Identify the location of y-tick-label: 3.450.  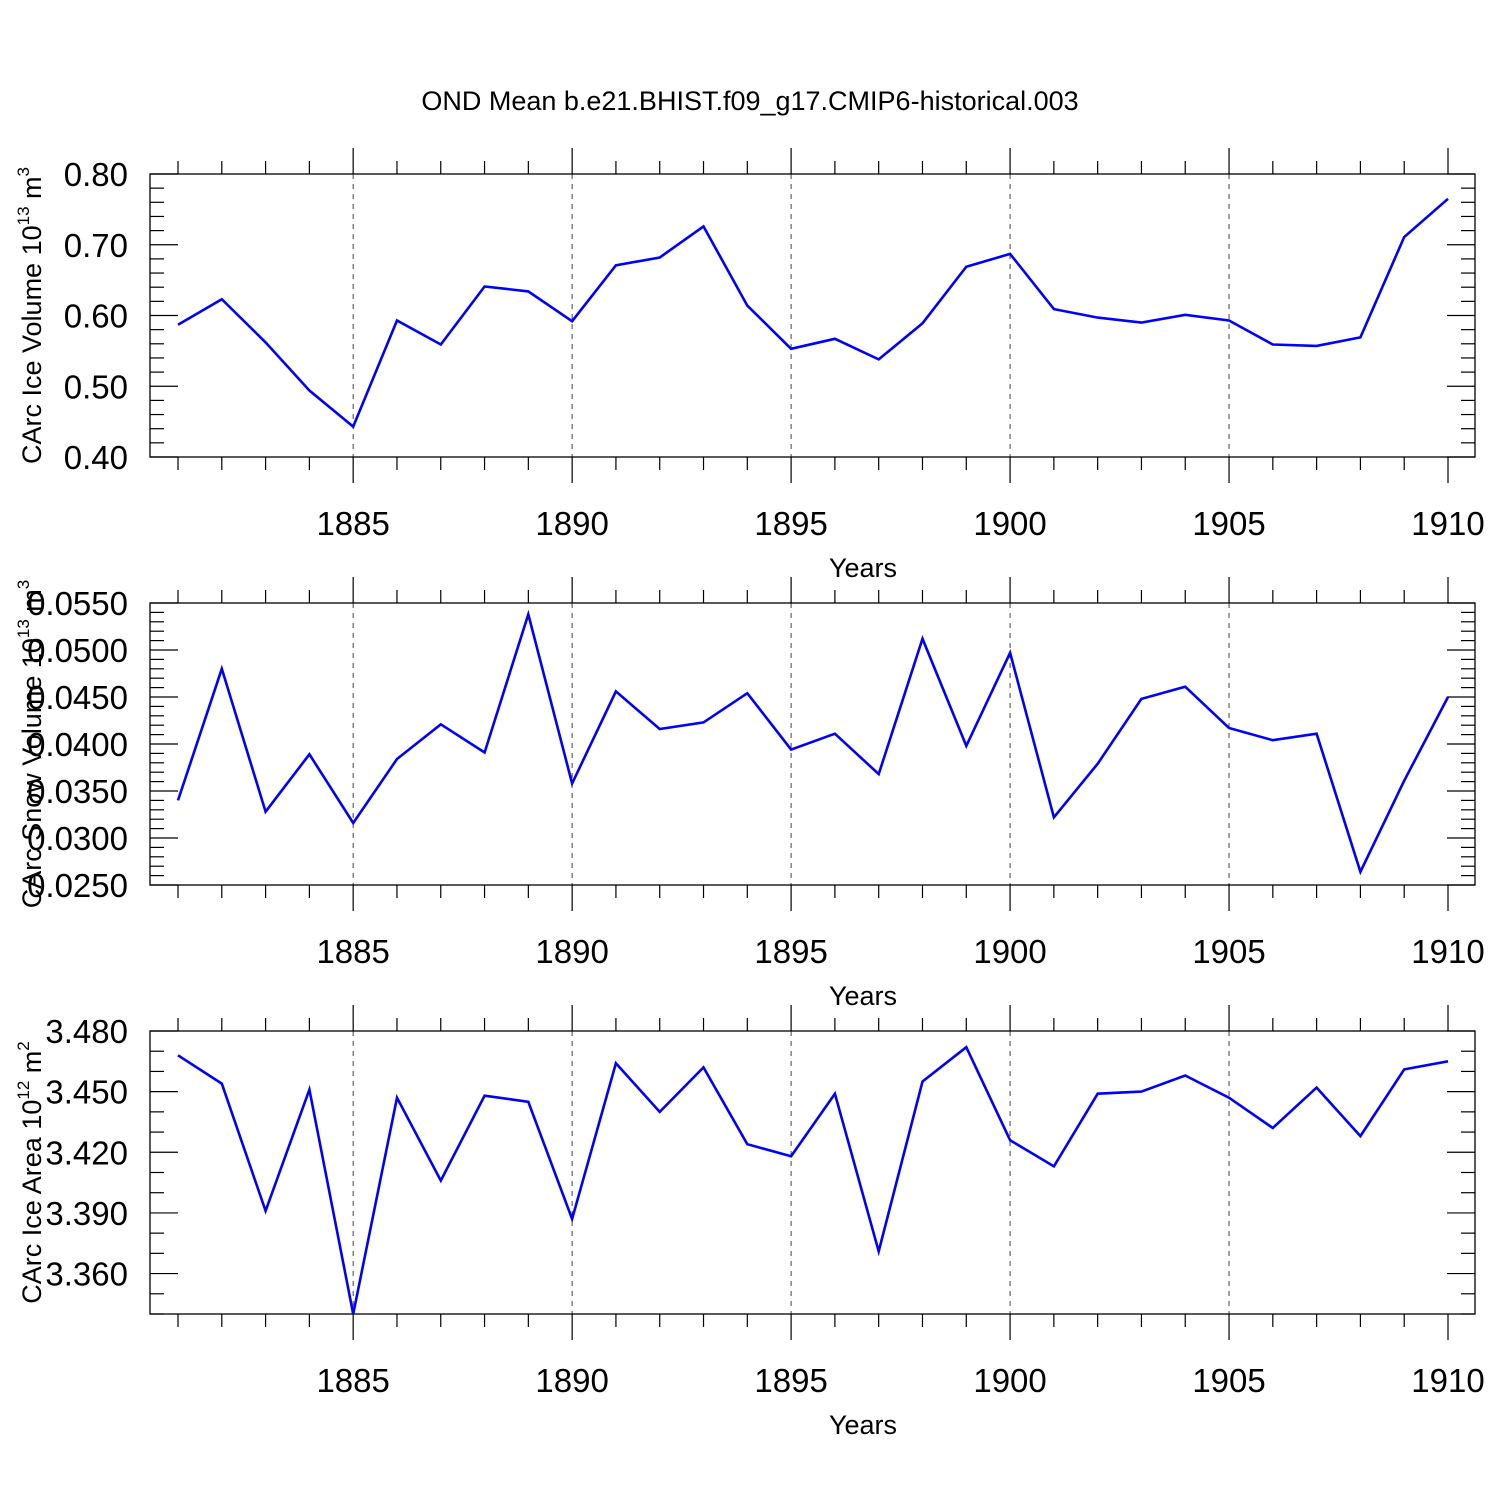
(86, 1092).